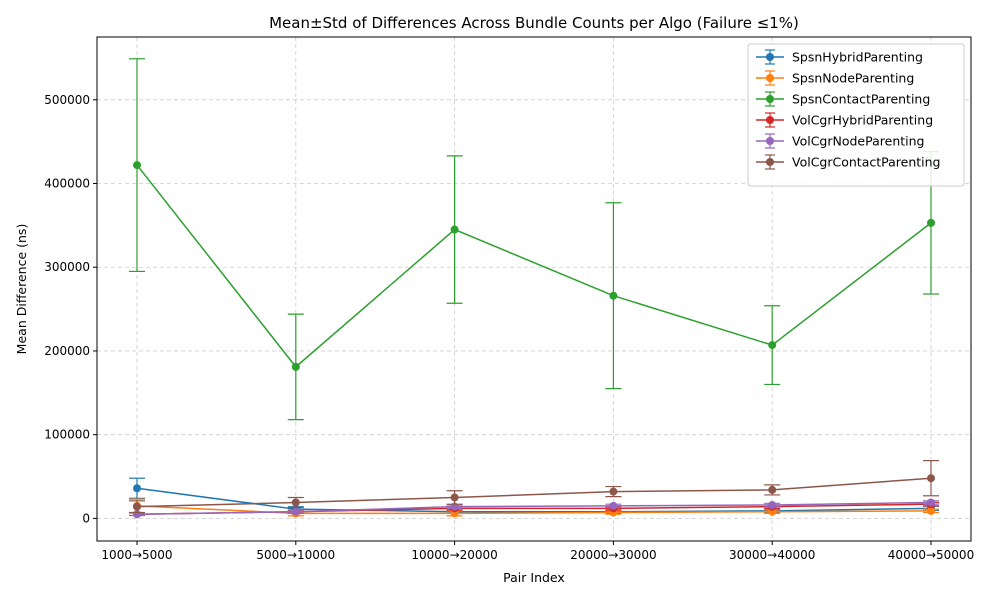 This screenshot has width=1000, height=600. I want to click on x-tick-label: 5000→10000, so click(295, 555).